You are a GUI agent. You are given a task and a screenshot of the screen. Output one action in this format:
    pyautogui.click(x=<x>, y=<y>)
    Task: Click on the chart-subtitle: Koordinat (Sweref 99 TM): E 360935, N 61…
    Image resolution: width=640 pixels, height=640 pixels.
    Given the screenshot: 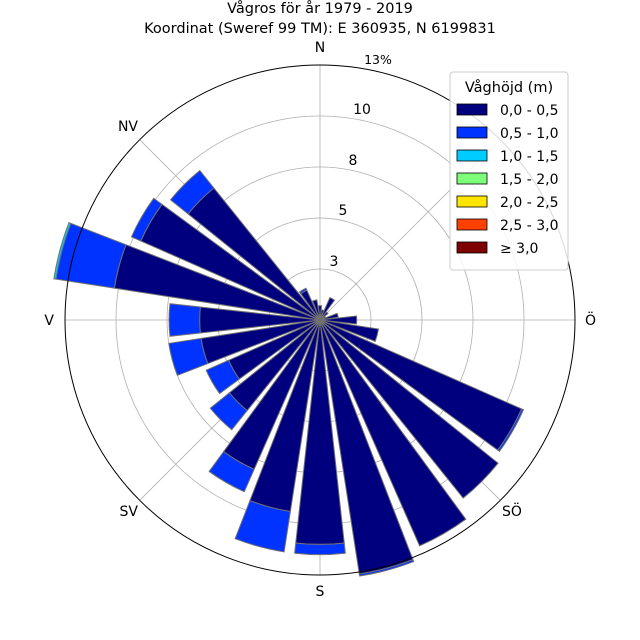 What is the action you would take?
    pyautogui.click(x=320, y=29)
    